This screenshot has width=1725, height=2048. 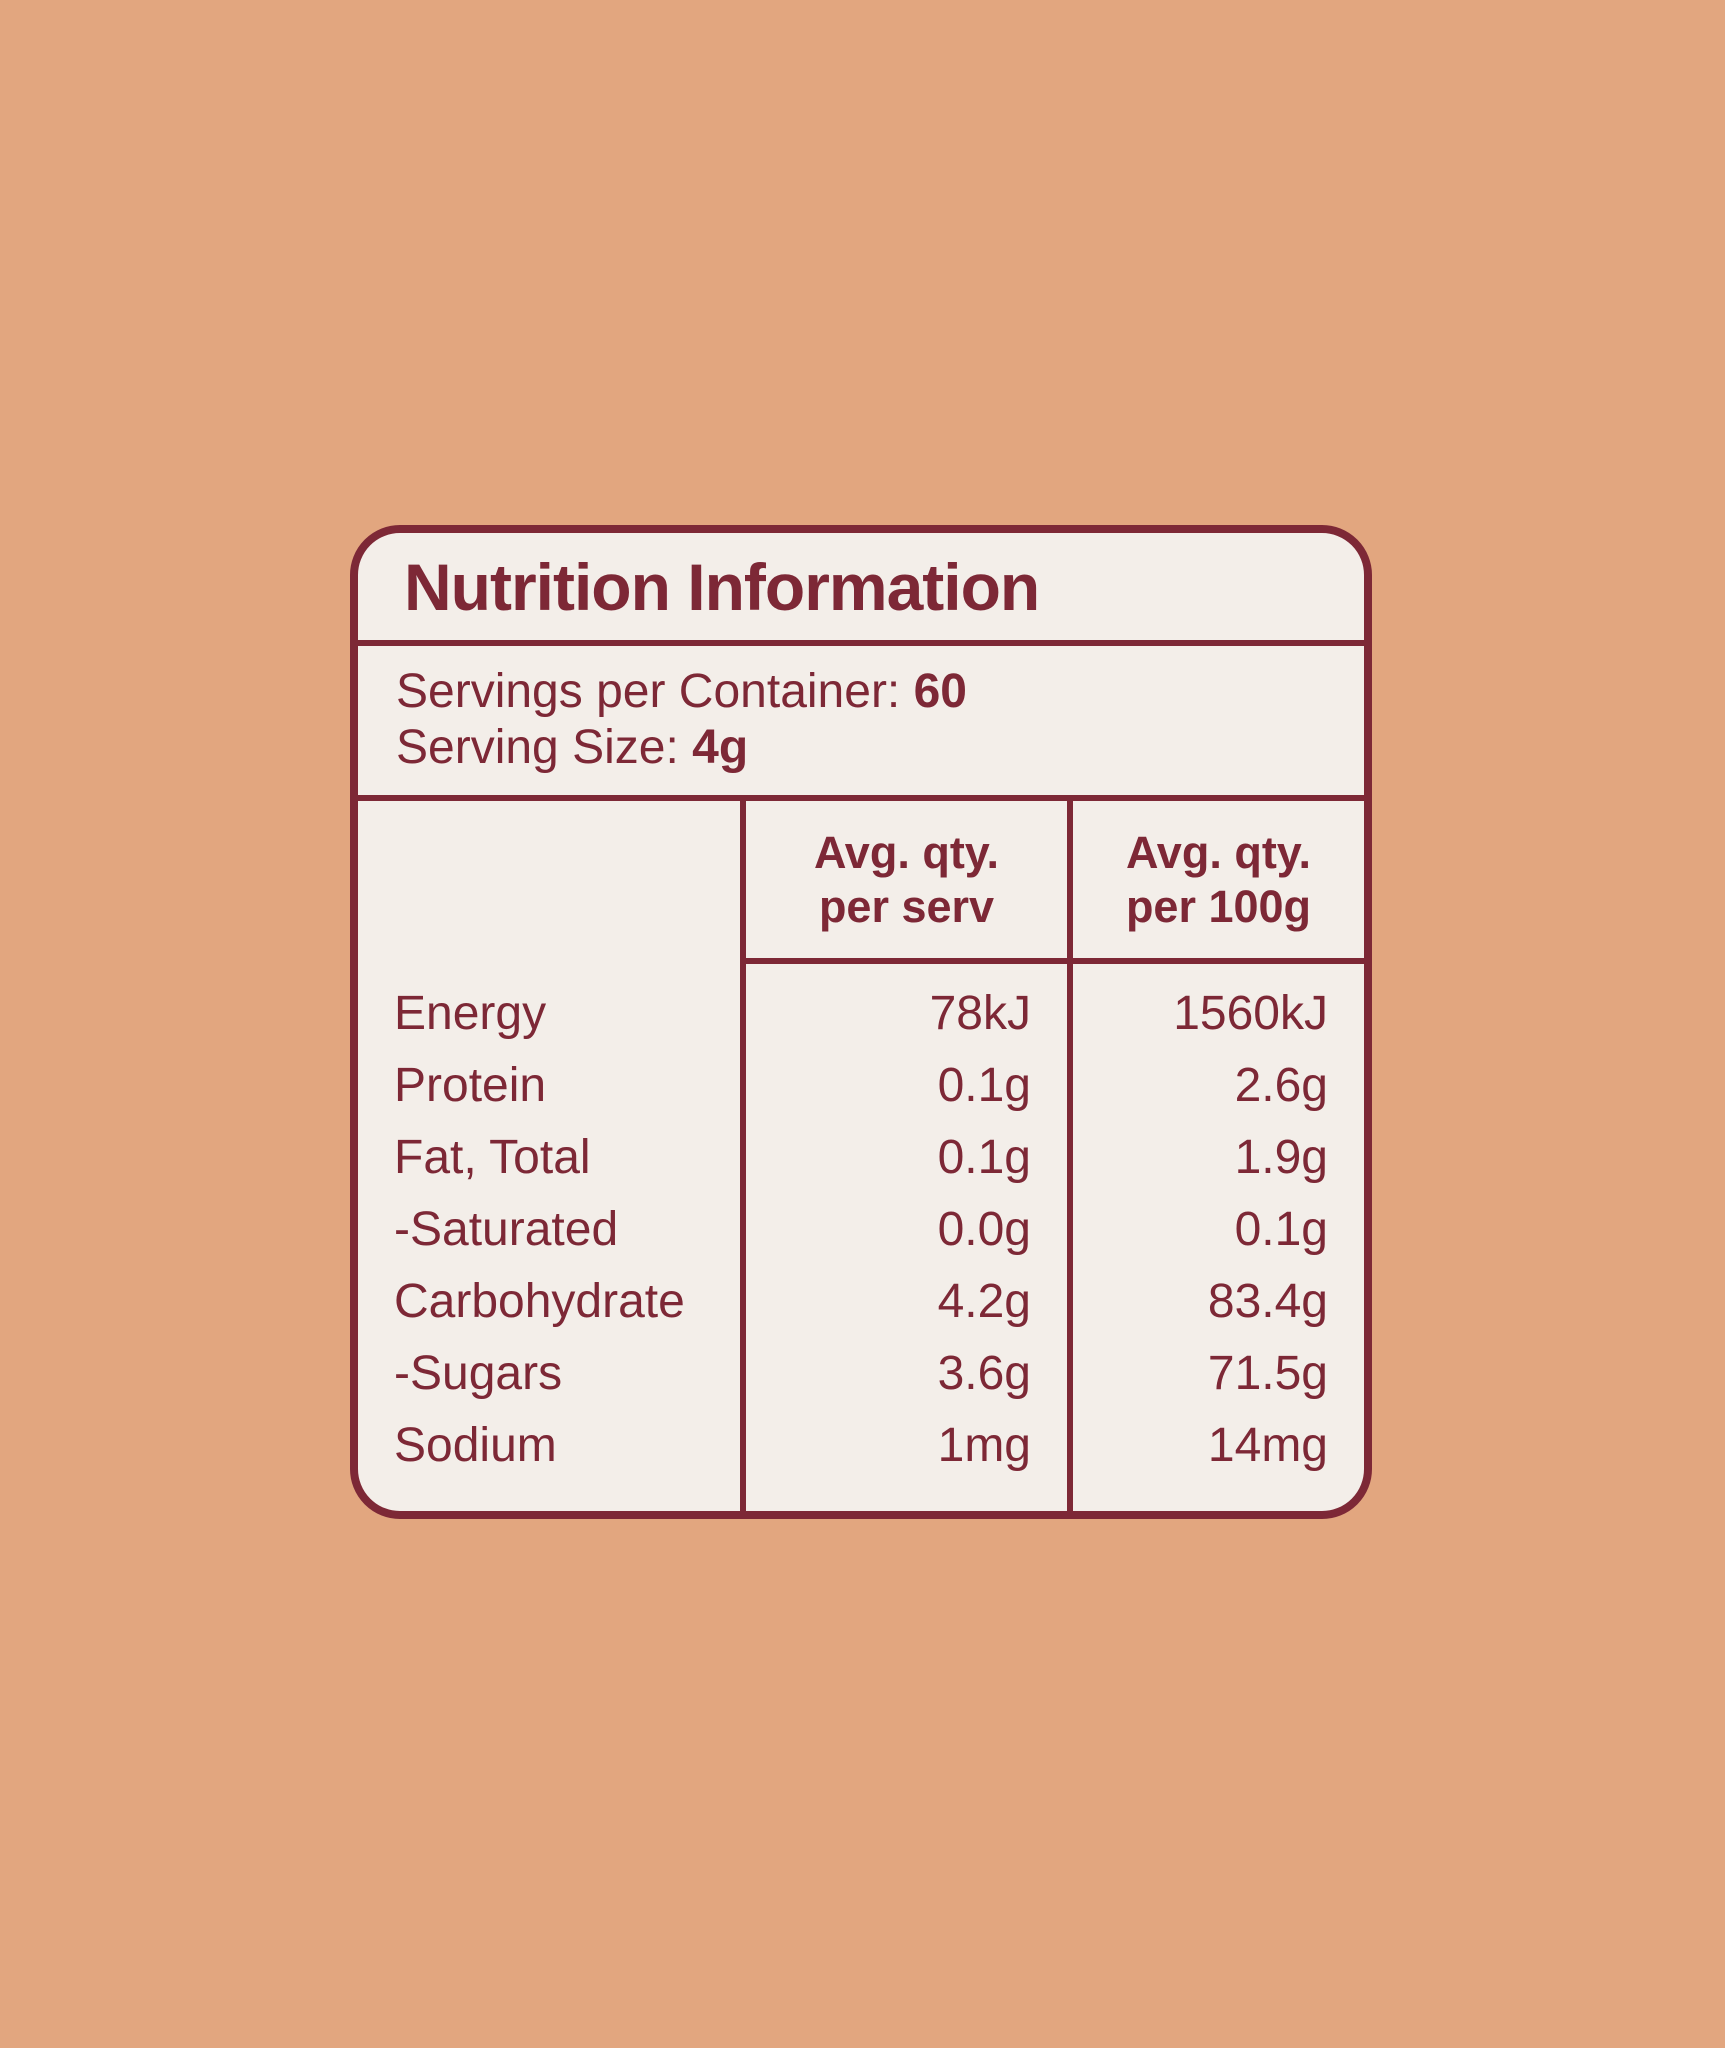 What do you see at coordinates (722, 586) in the screenshot?
I see `page-title: Nutrition Information` at bounding box center [722, 586].